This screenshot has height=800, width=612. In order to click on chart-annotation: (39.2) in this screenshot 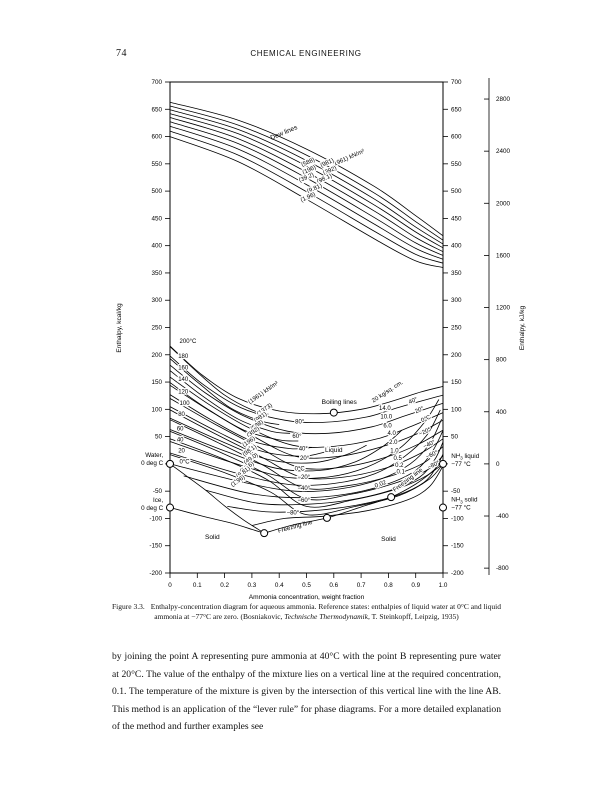, I will do `click(306, 178)`.